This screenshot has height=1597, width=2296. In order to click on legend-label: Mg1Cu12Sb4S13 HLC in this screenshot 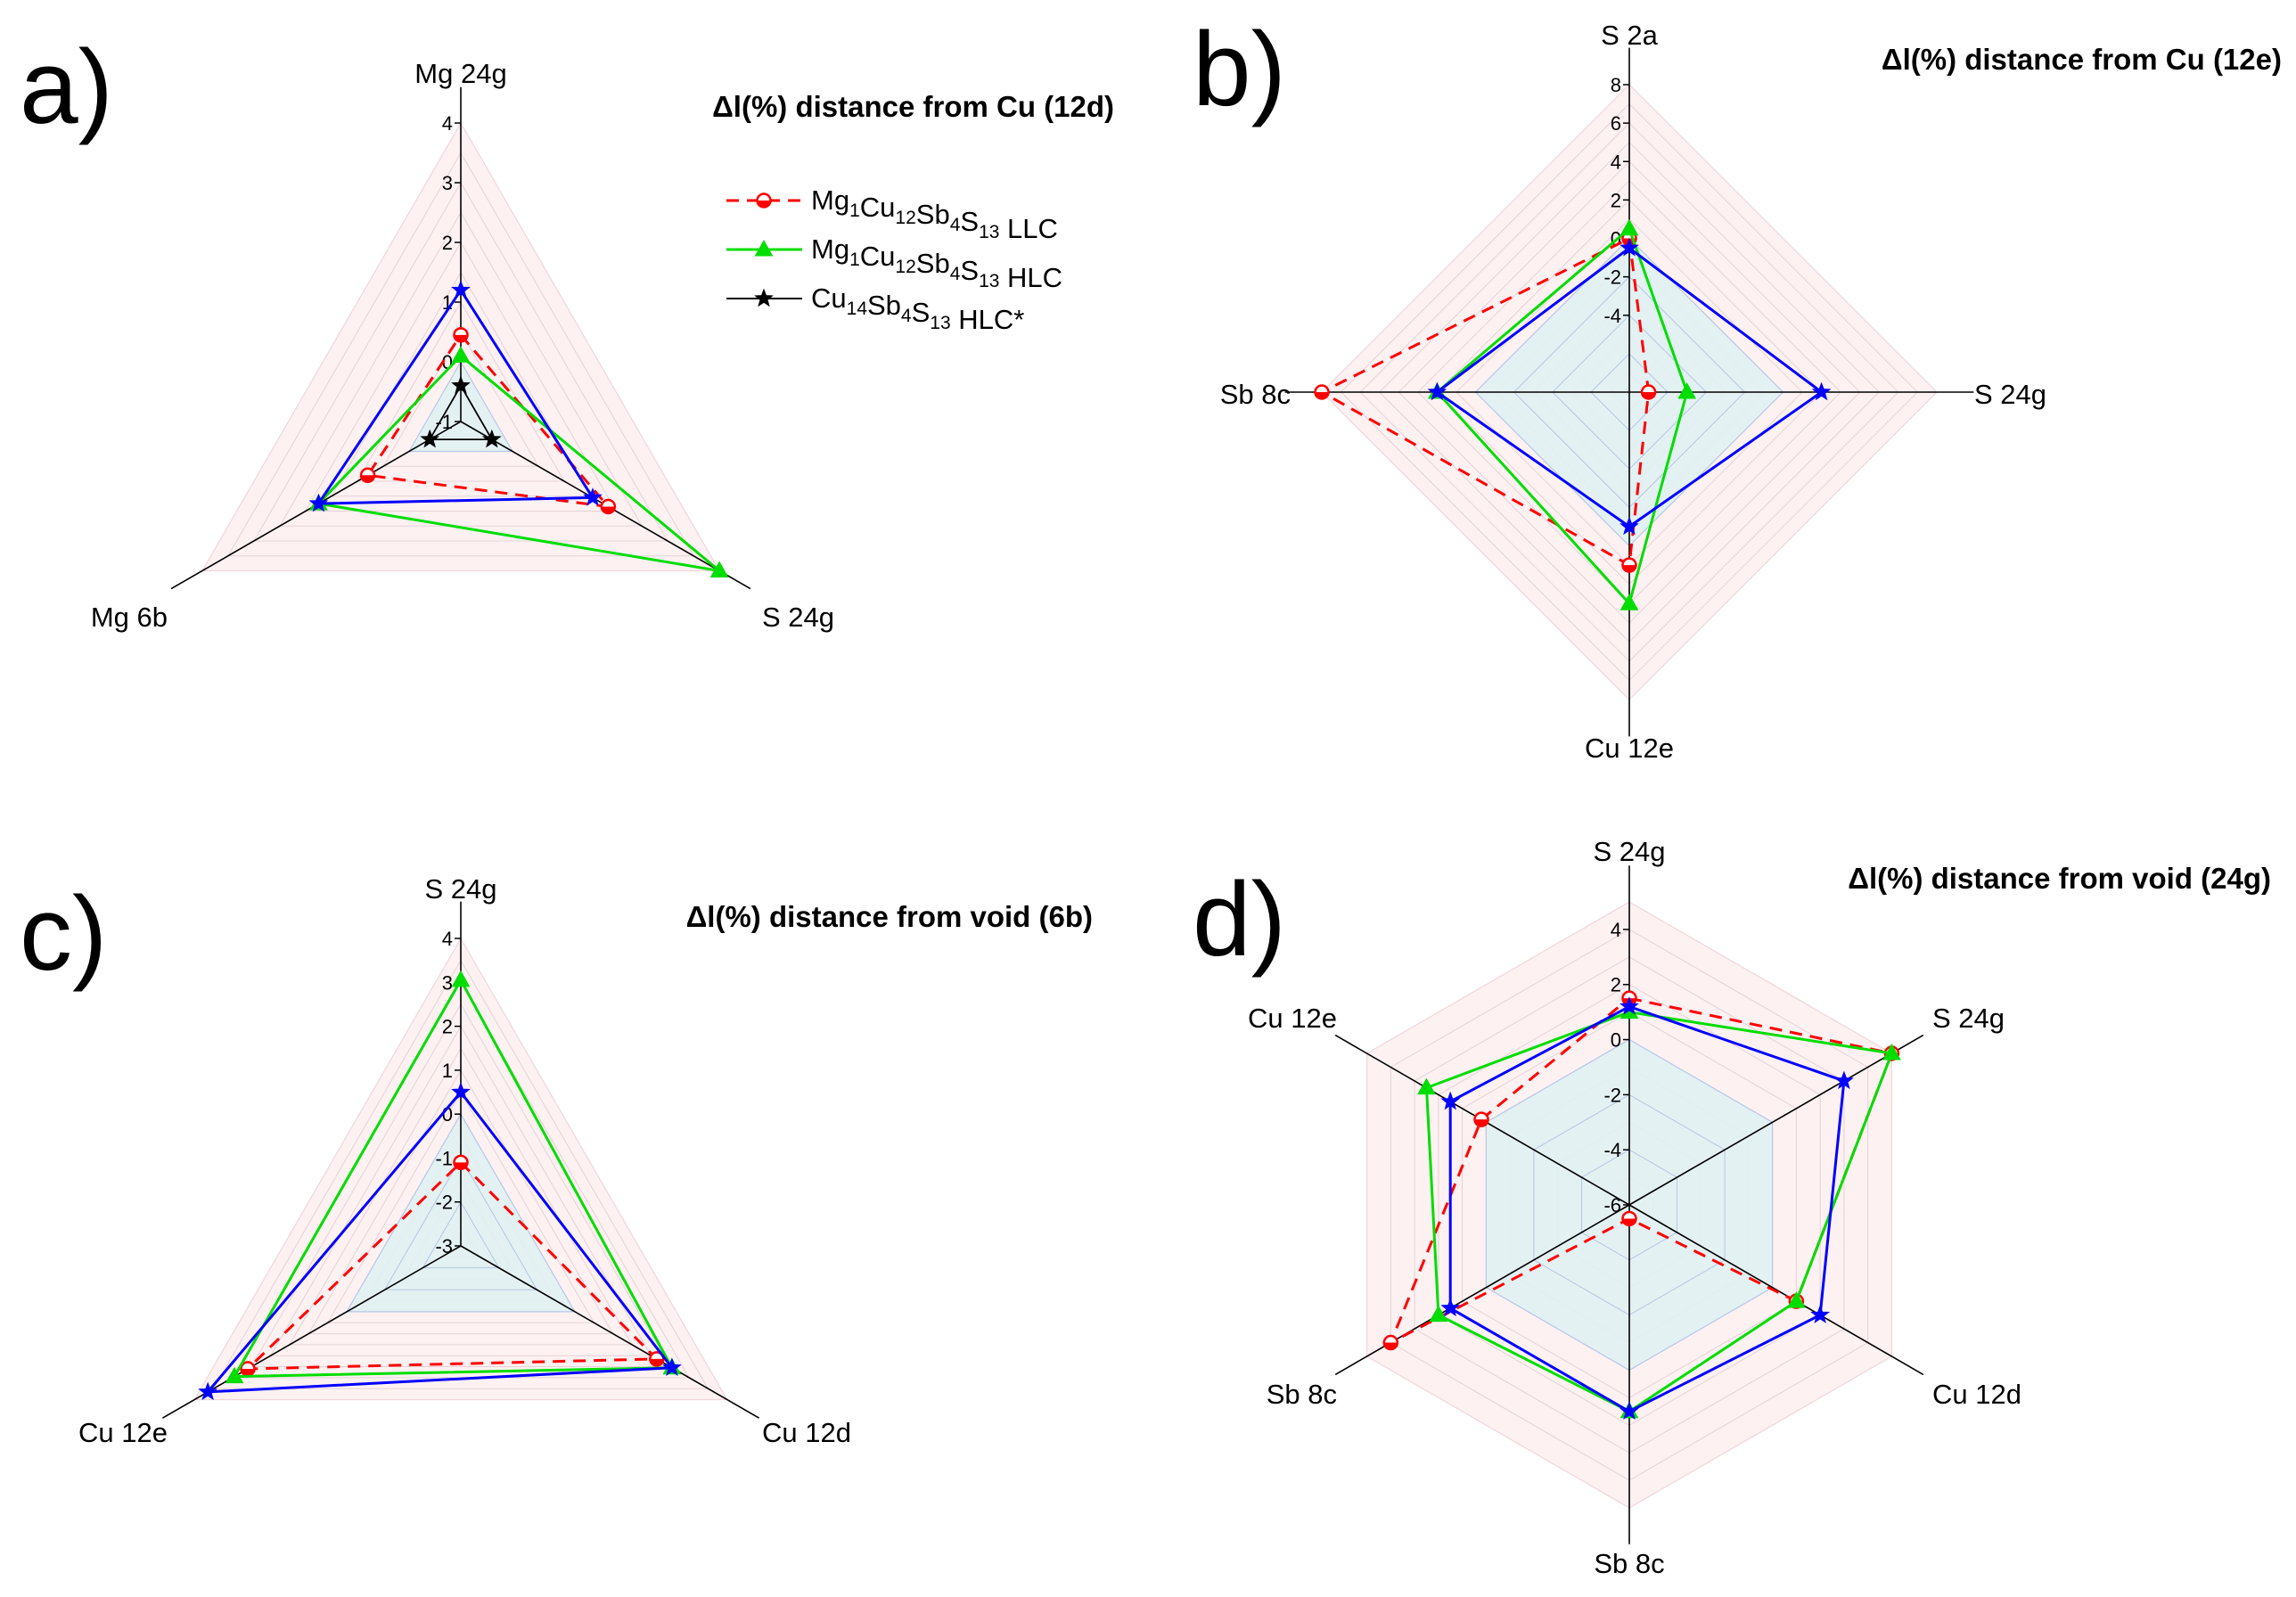, I will do `click(936, 263)`.